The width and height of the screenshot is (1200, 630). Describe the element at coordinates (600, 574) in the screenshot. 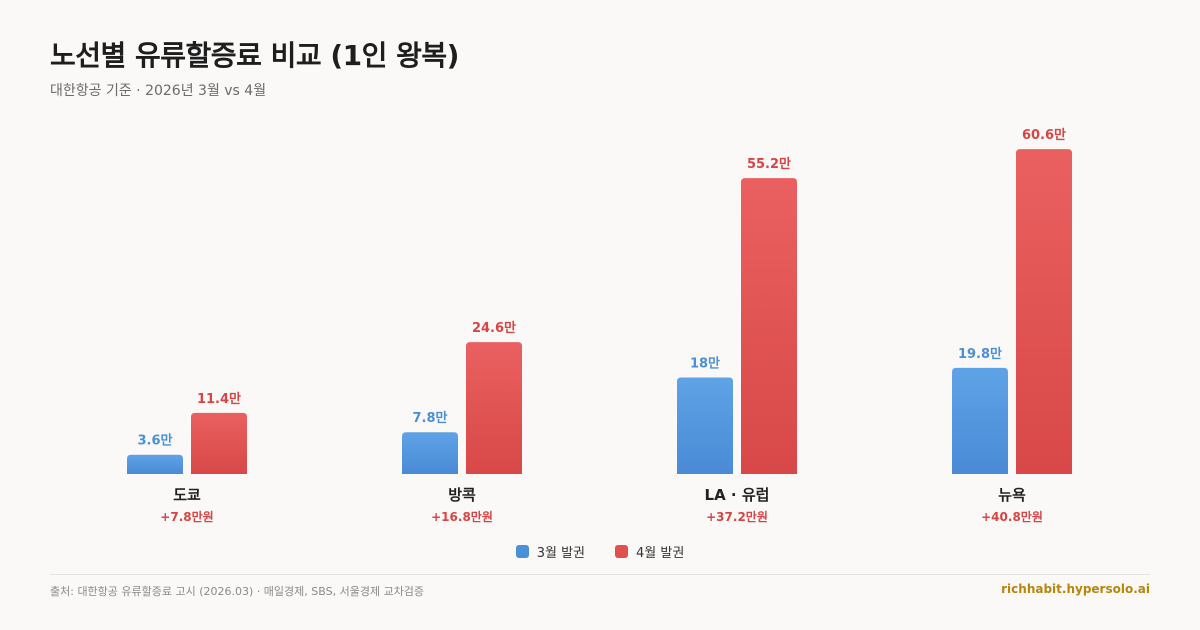

I see `footer-divider` at that location.